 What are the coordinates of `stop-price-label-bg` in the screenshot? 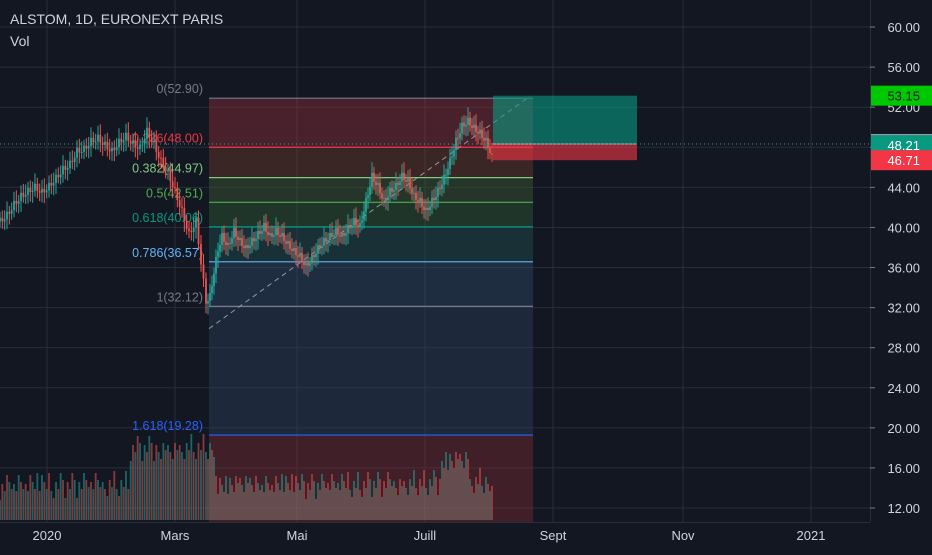 It's located at (901, 160).